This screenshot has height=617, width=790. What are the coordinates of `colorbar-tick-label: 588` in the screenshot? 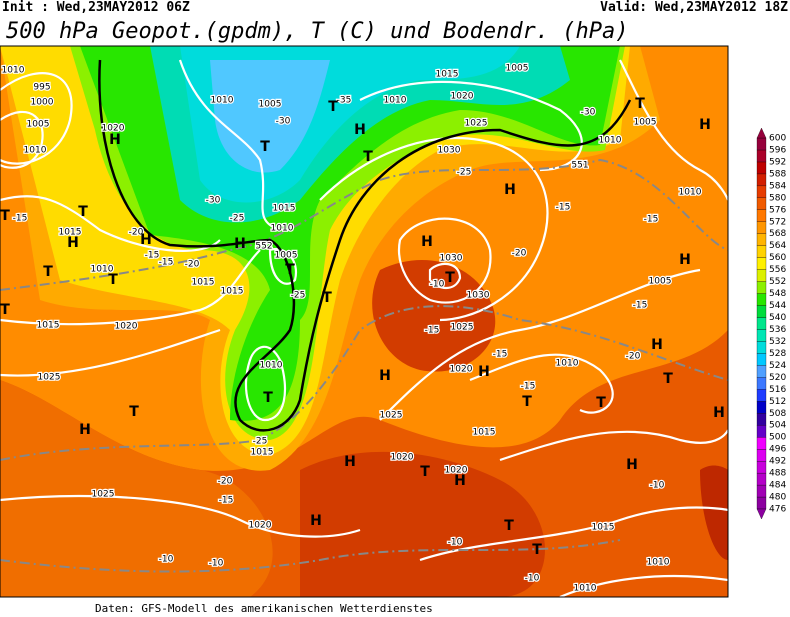 It's located at (777, 174).